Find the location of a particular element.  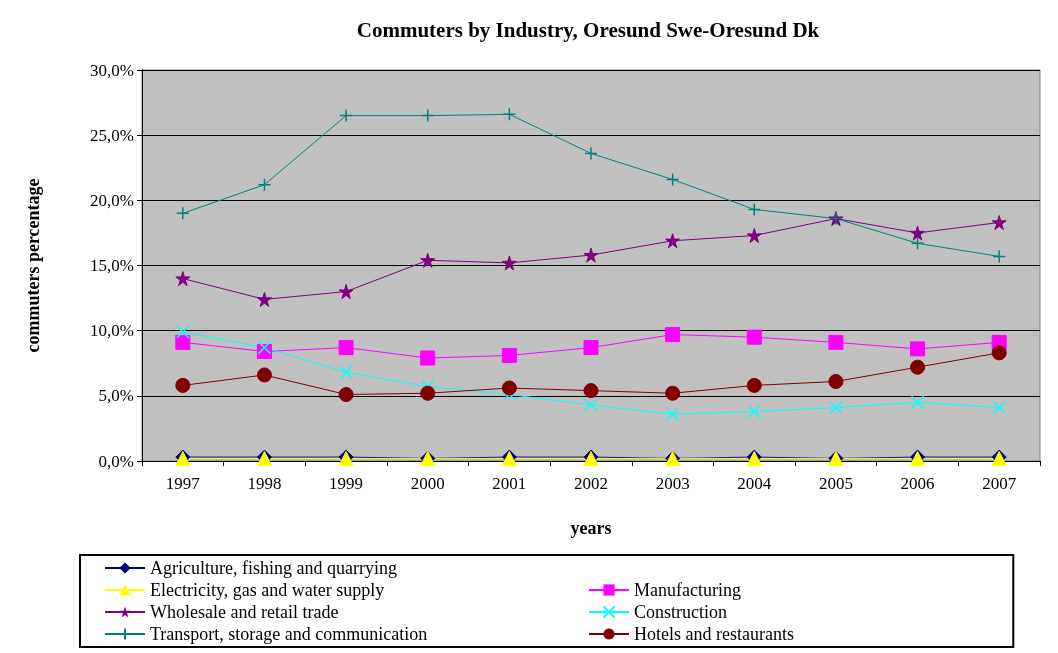

y-tick-label: 15,0% is located at coordinates (112, 265).